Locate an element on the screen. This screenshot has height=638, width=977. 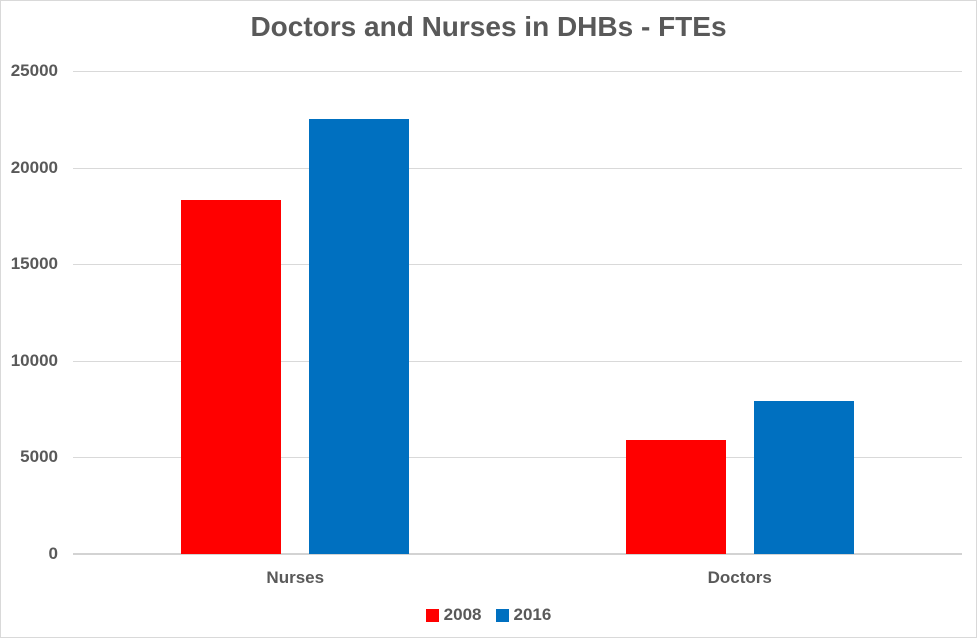
y-tick-label-10000: 10000 is located at coordinates (34, 360).